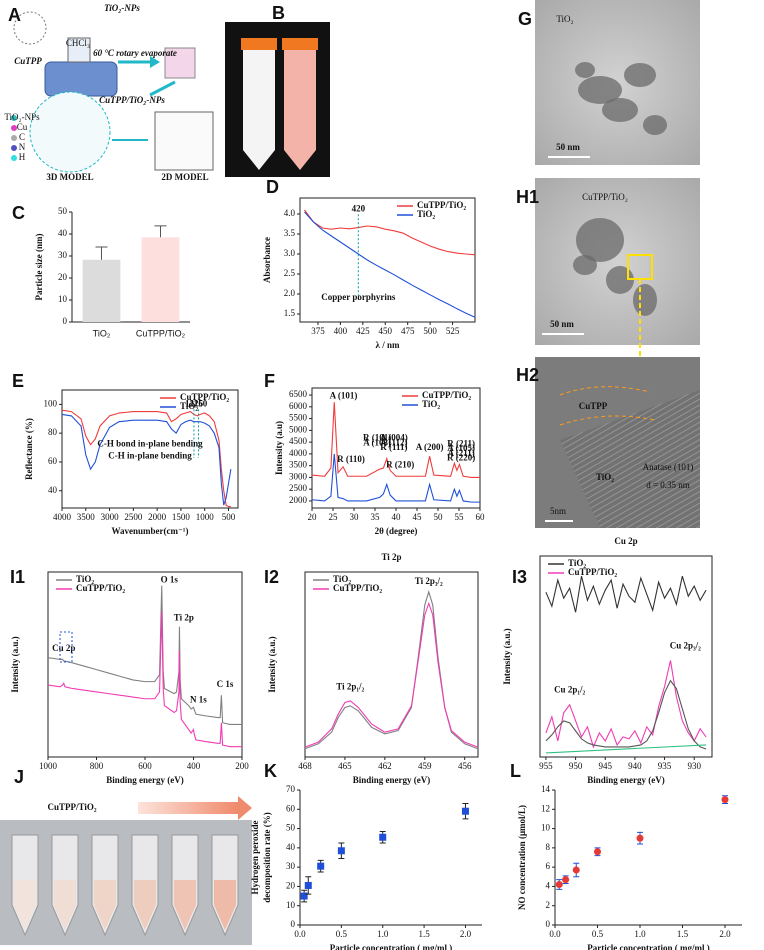 The image size is (764, 950). What do you see at coordinates (564, 19) in the screenshot?
I see `figure-text: TiO₂` at bounding box center [564, 19].